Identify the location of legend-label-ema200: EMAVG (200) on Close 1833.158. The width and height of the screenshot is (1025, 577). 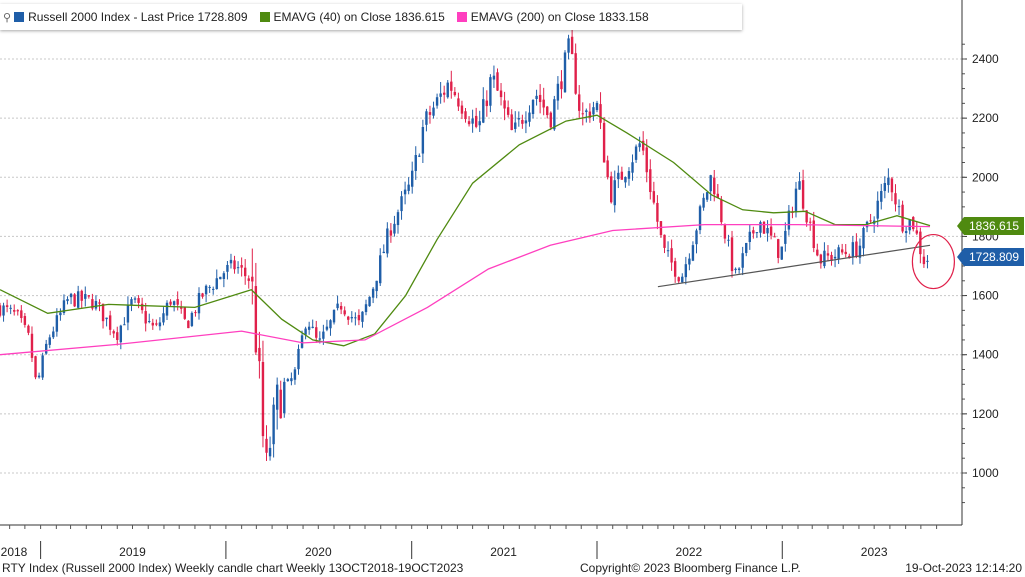
(559, 17).